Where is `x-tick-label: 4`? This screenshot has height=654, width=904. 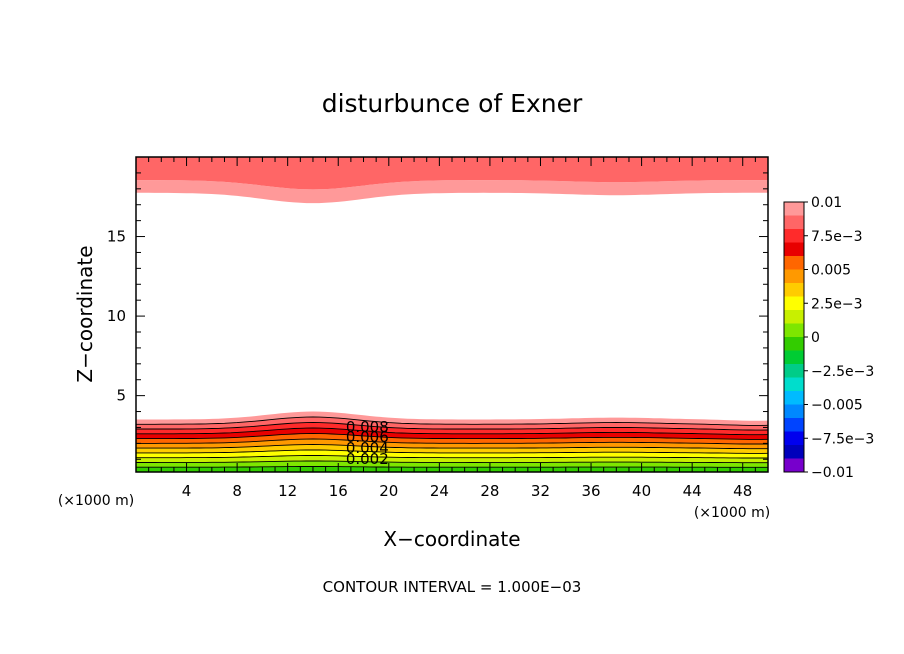 x-tick-label: 4 is located at coordinates (187, 491).